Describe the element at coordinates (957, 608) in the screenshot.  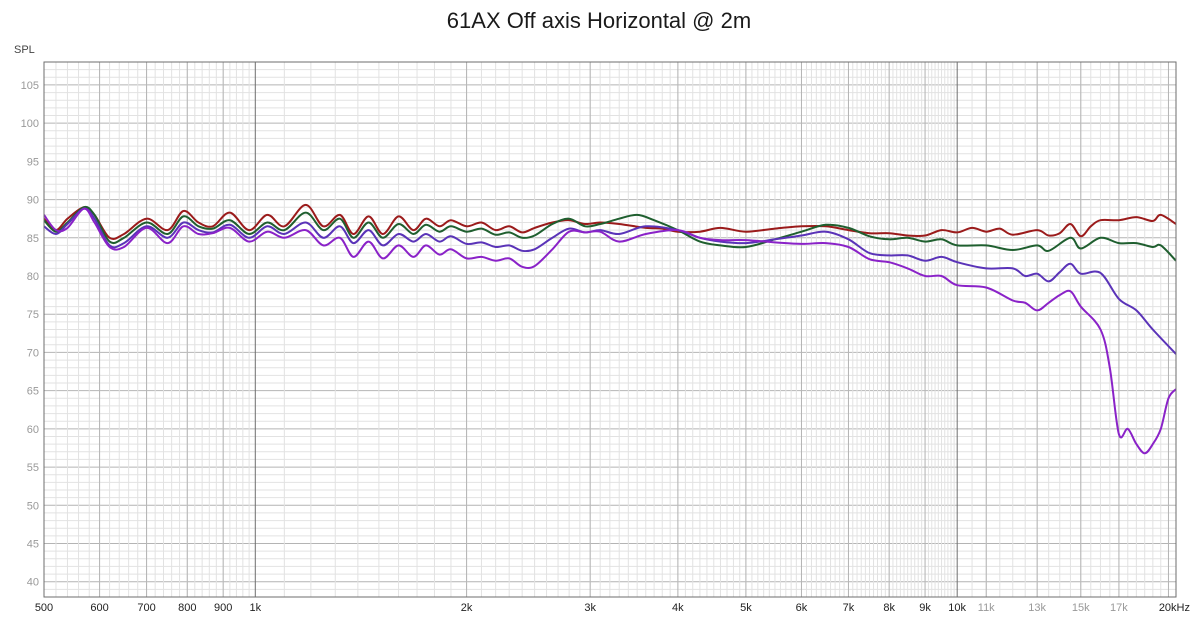
I see `x-tick-label: 10k` at that location.